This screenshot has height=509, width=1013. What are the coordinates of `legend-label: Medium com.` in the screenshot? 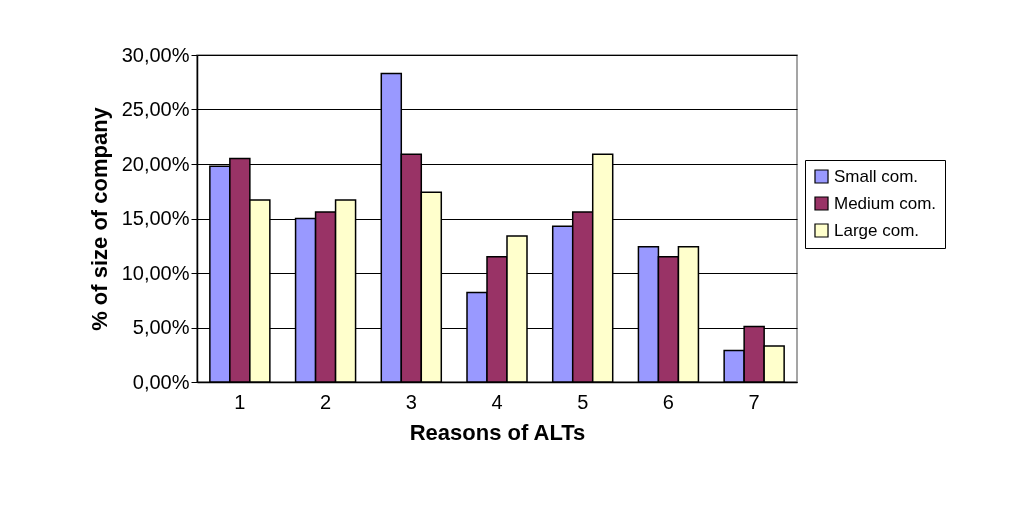 It's located at (885, 203).